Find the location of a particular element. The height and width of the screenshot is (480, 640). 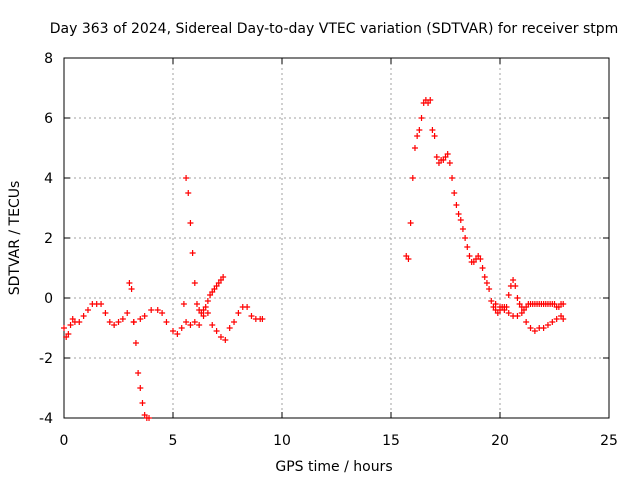

x-tick-label: 20 is located at coordinates (500, 441).